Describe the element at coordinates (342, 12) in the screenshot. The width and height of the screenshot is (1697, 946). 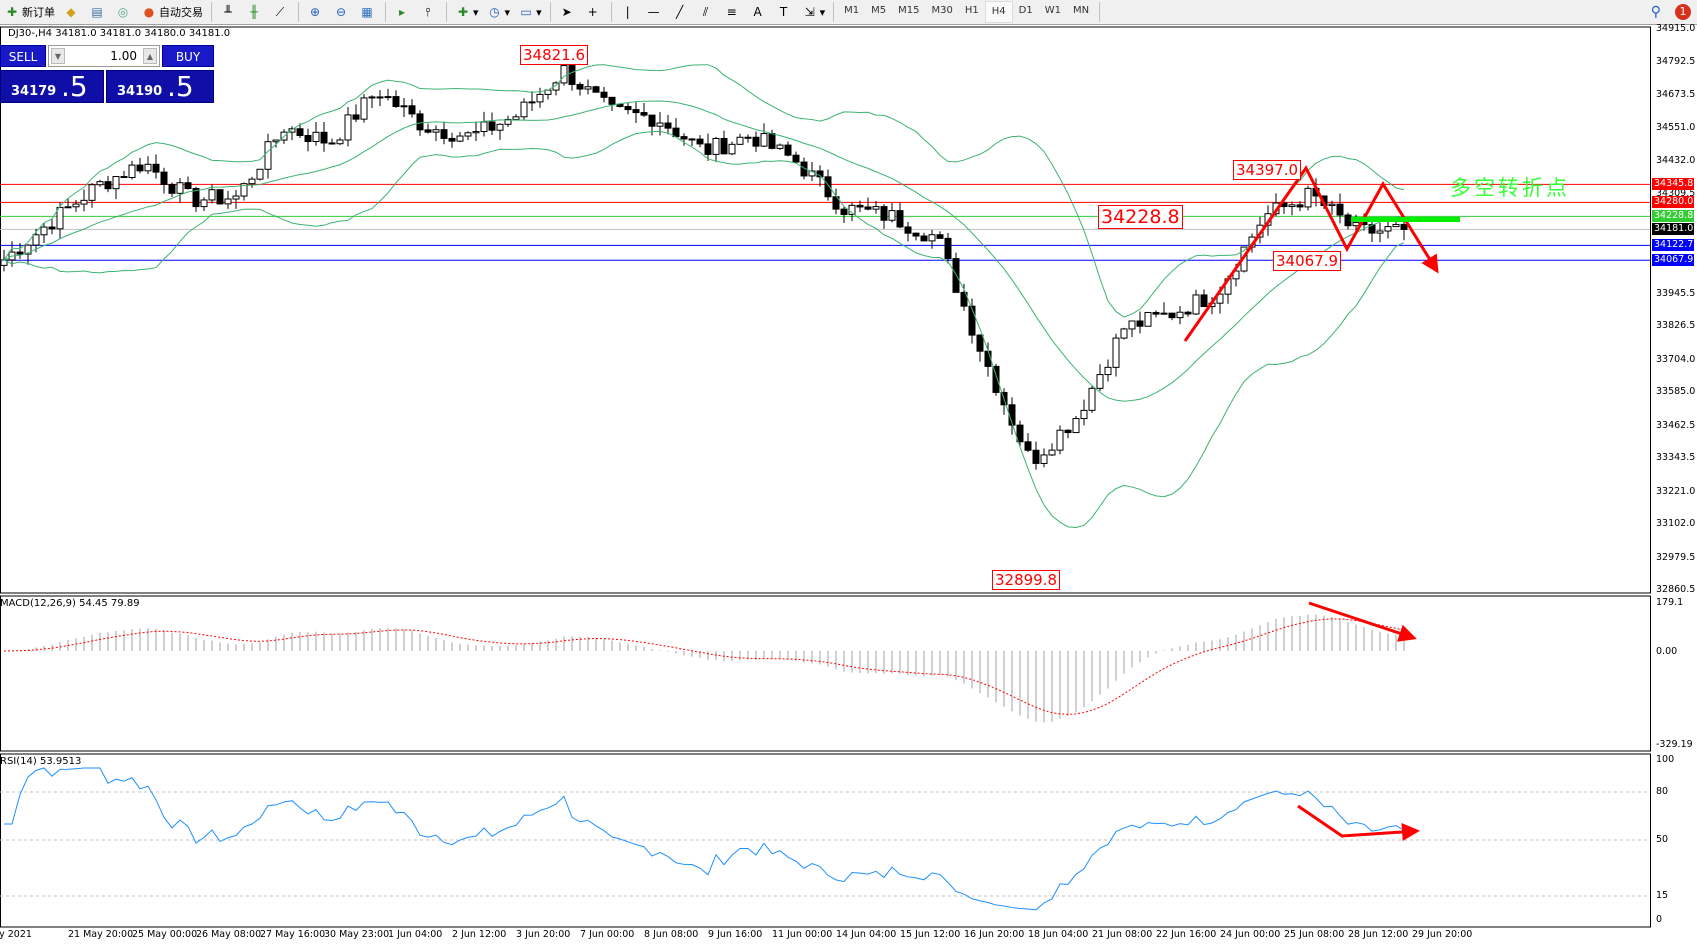
I see `zoom-out-button: ⊖` at that location.